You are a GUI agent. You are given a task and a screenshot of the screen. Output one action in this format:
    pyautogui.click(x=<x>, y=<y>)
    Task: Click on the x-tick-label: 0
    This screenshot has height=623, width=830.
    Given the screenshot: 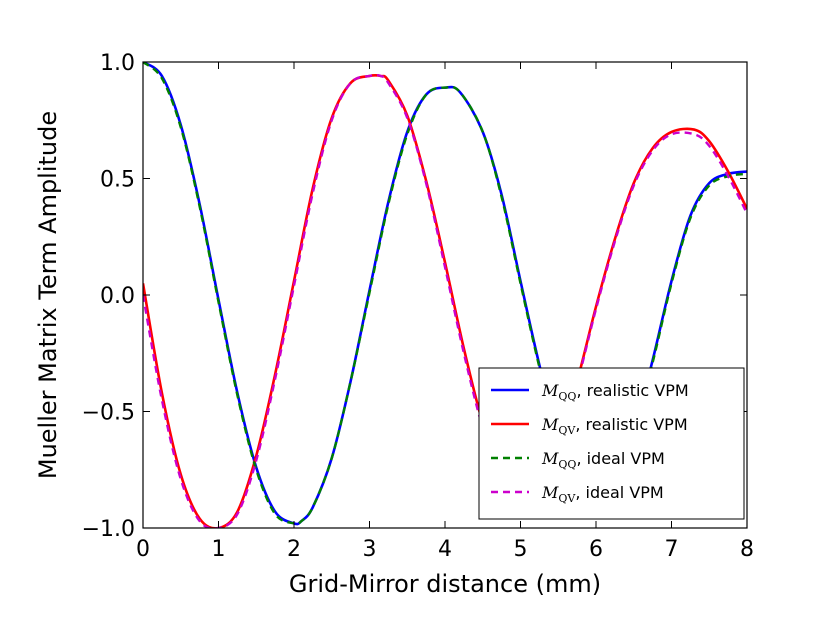 What is the action you would take?
    pyautogui.click(x=143, y=549)
    